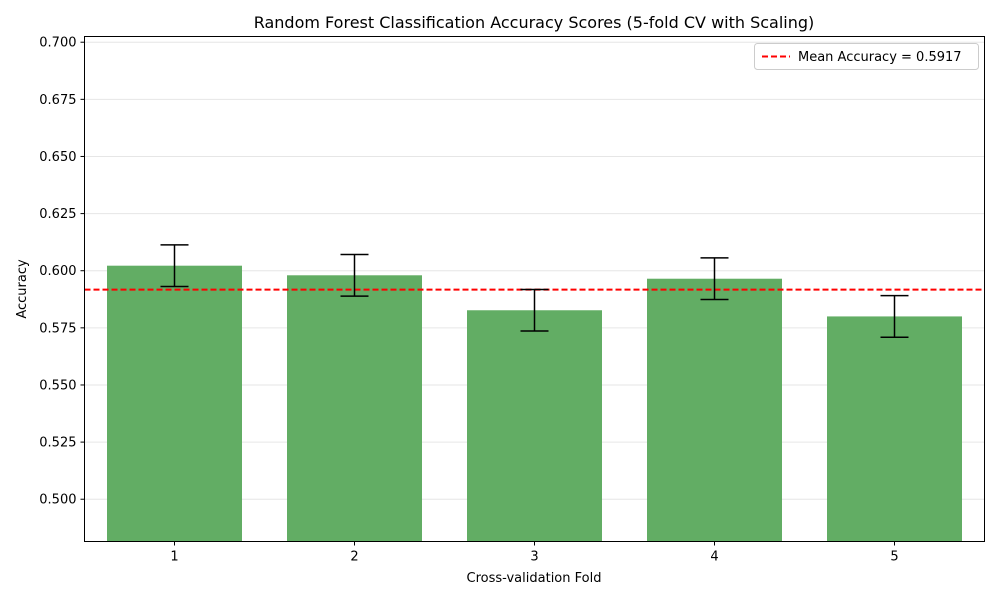  I want to click on x-tick-label: 2, so click(354, 557).